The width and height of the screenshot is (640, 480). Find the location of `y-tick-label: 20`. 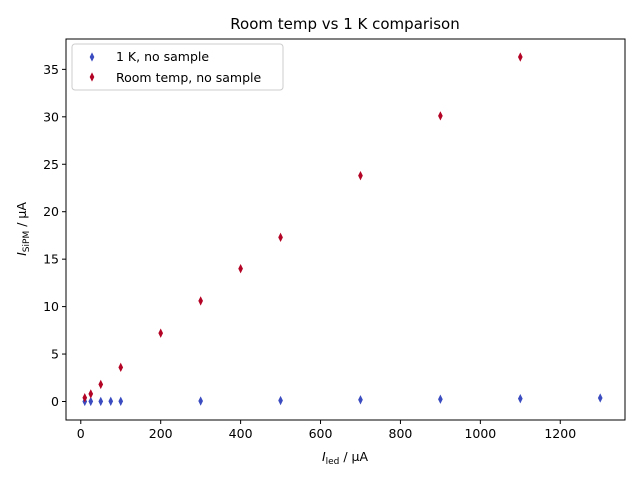

y-tick-label: 20 is located at coordinates (51, 211).